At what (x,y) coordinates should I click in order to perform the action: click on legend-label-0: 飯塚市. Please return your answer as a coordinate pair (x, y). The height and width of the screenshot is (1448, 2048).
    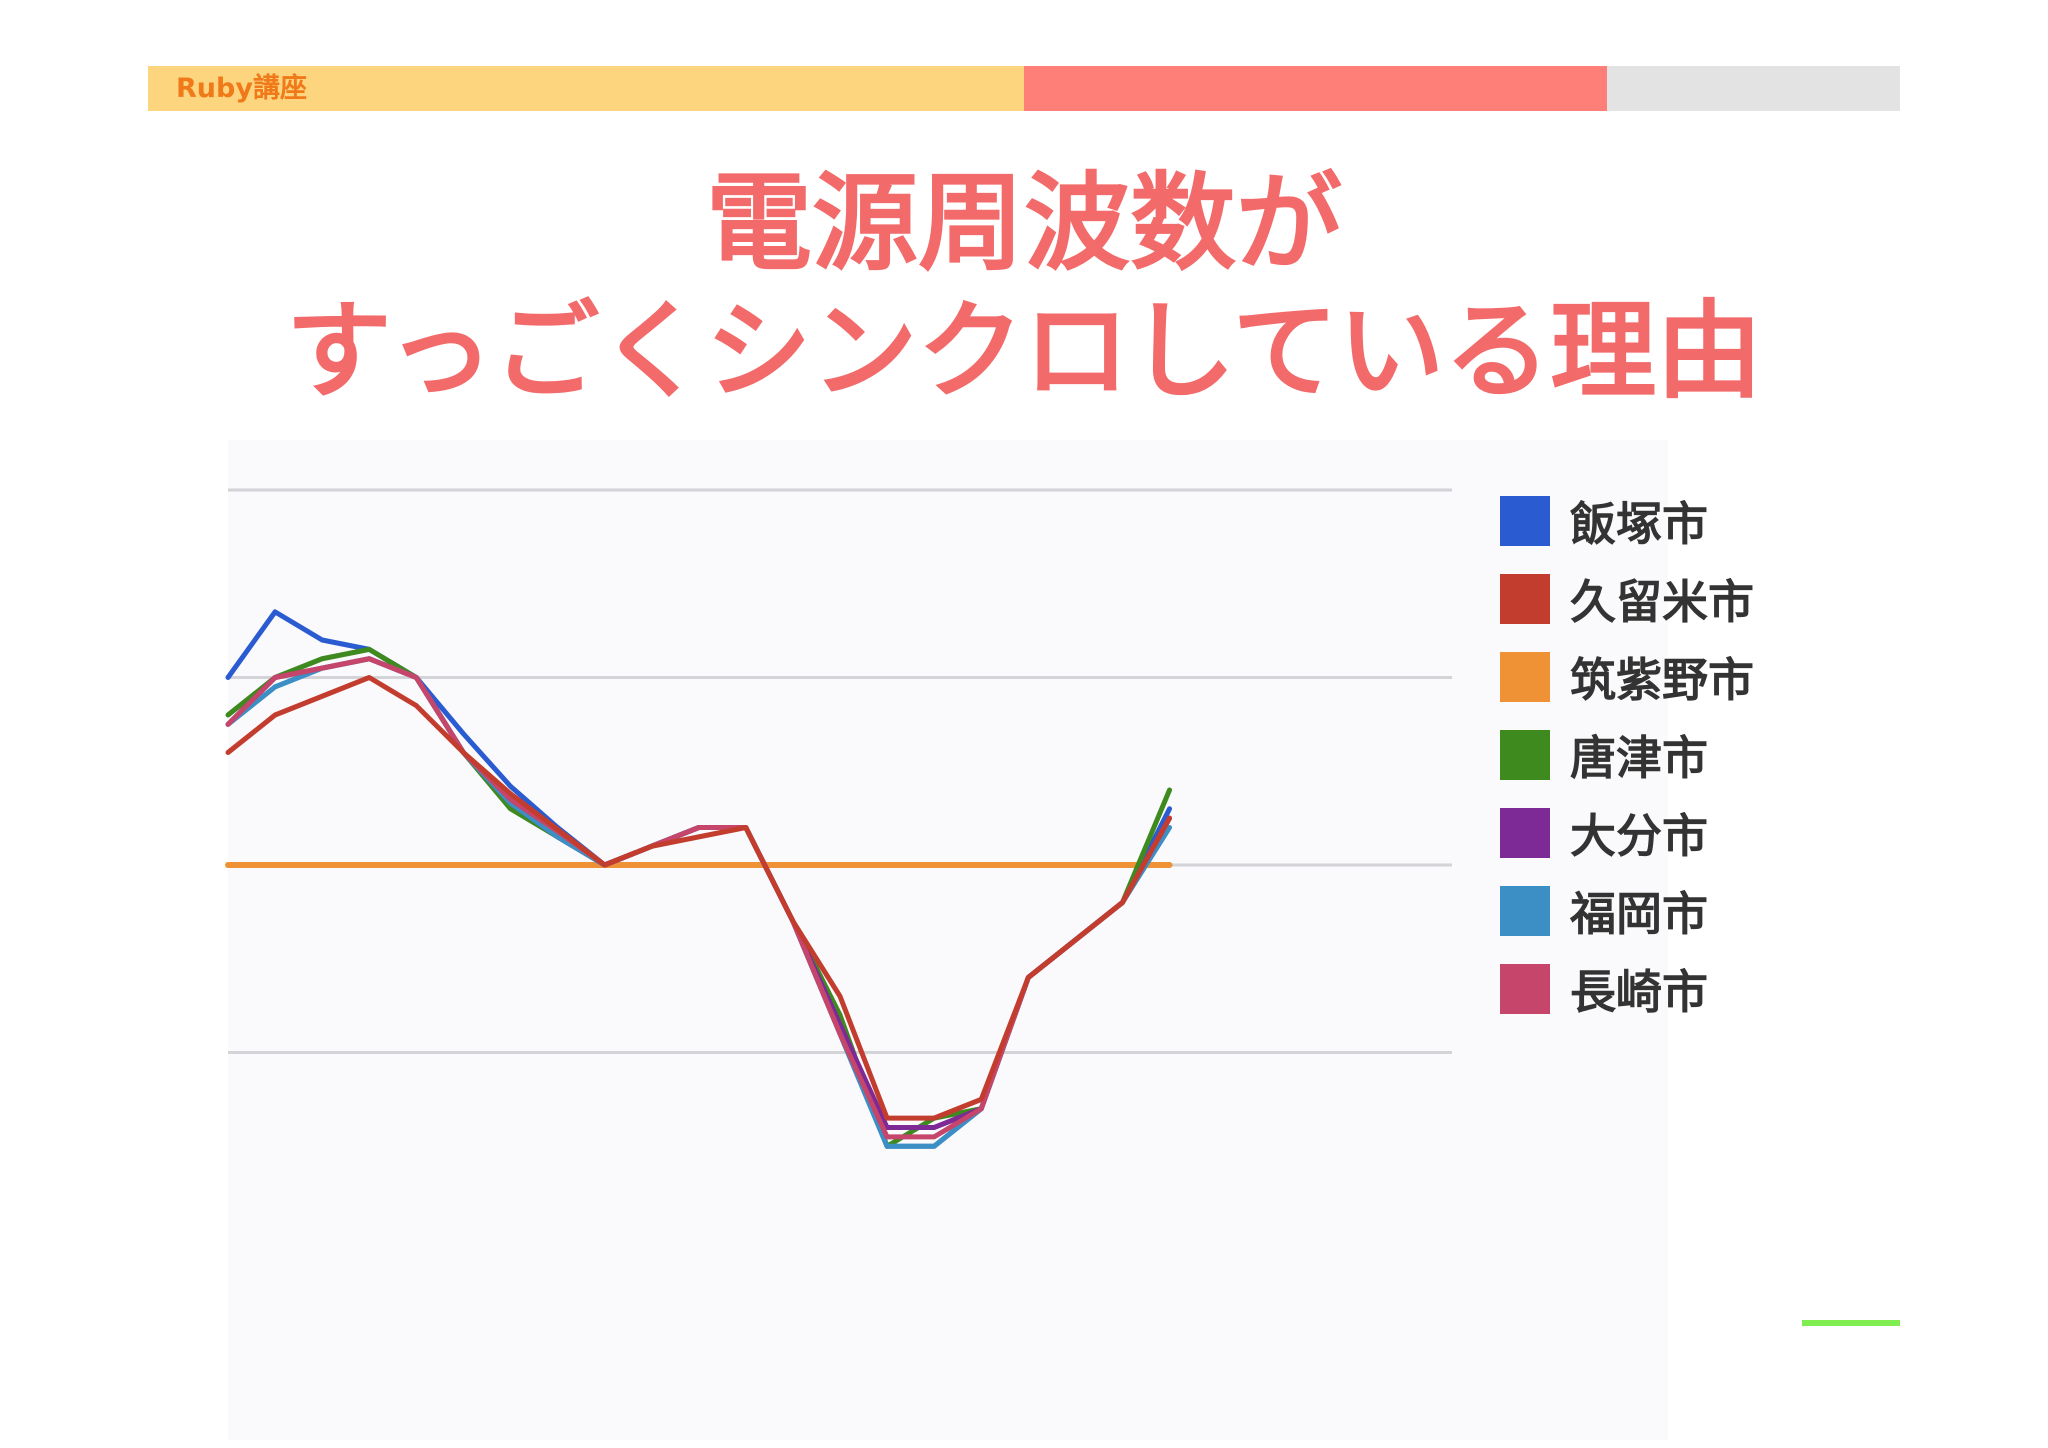
    Looking at the image, I should click on (1639, 524).